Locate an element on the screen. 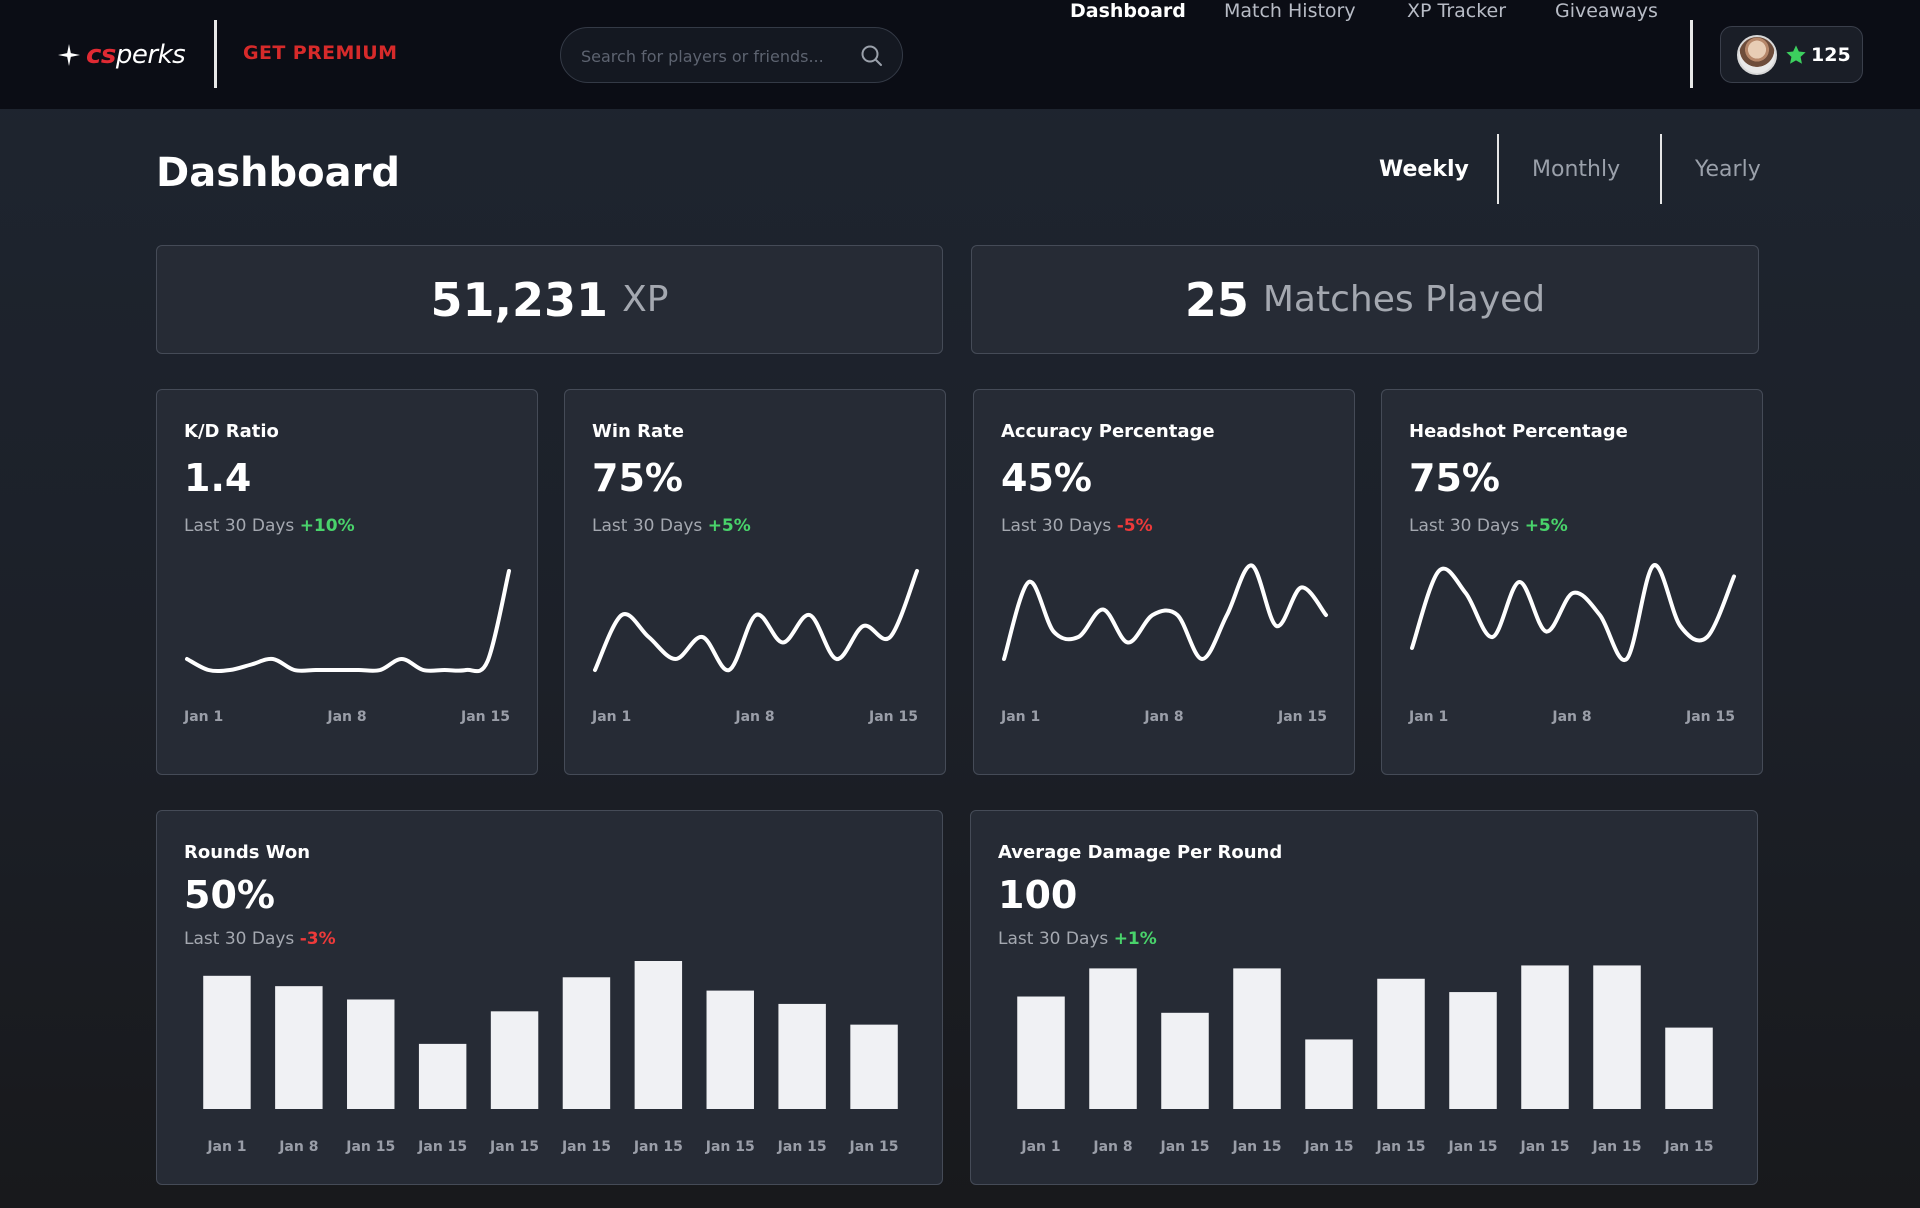  user-profile-button: 125 is located at coordinates (1791, 54).